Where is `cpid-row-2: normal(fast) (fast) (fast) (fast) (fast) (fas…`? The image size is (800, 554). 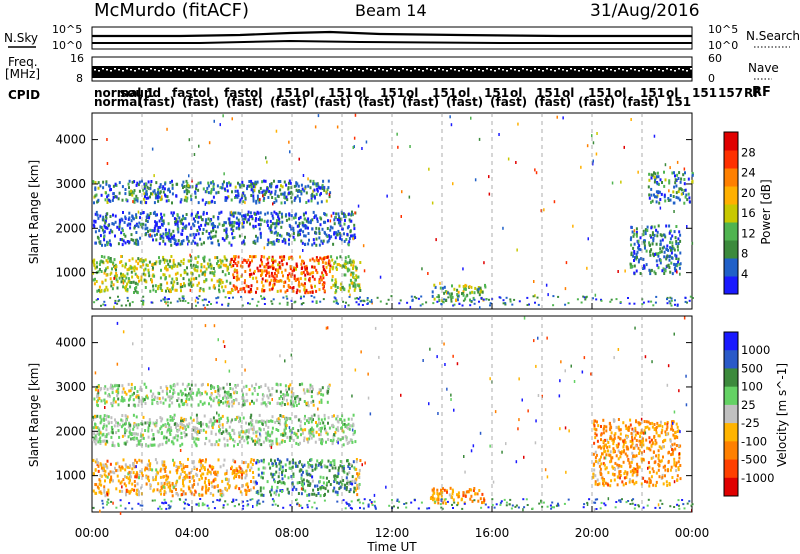 cpid-row-2: normal(fast) (fast) (fast) (fast) (fast) (fas… is located at coordinates (392, 102).